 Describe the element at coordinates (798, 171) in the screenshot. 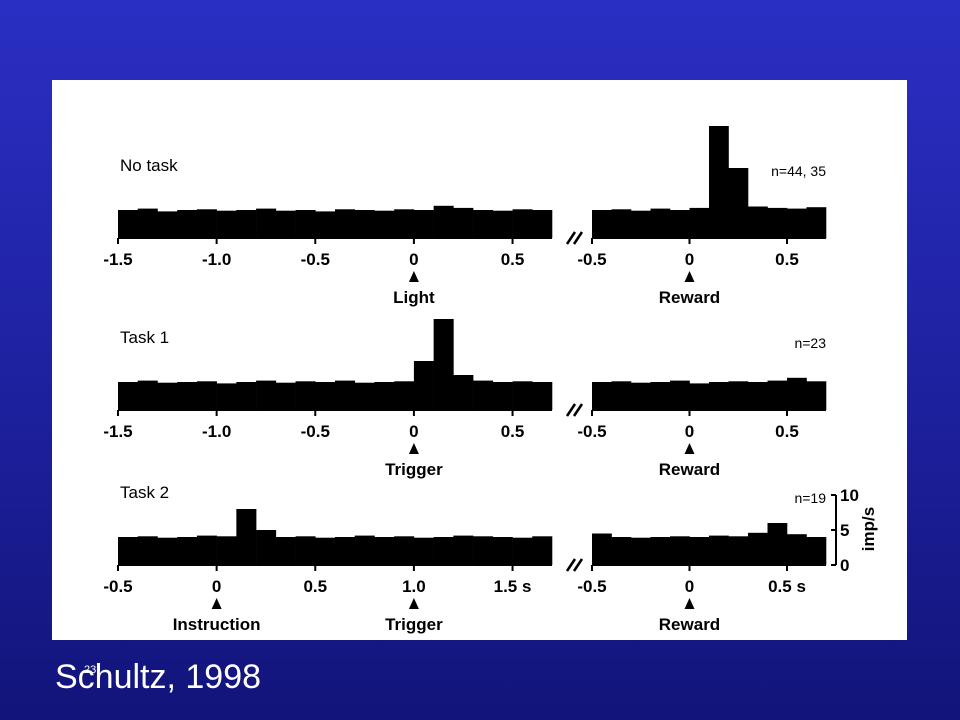

I see `sample-size: n=44, 35` at that location.